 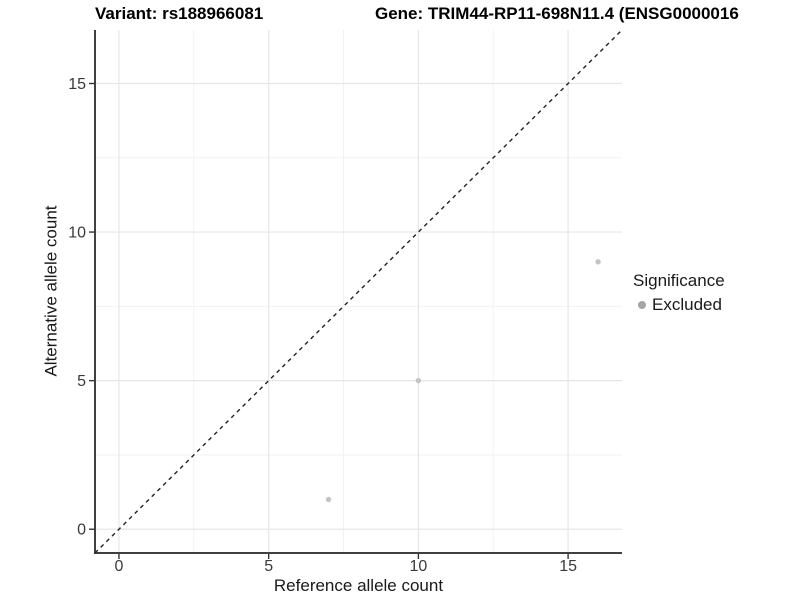 What do you see at coordinates (119, 566) in the screenshot?
I see `x-tick-label: 0` at bounding box center [119, 566].